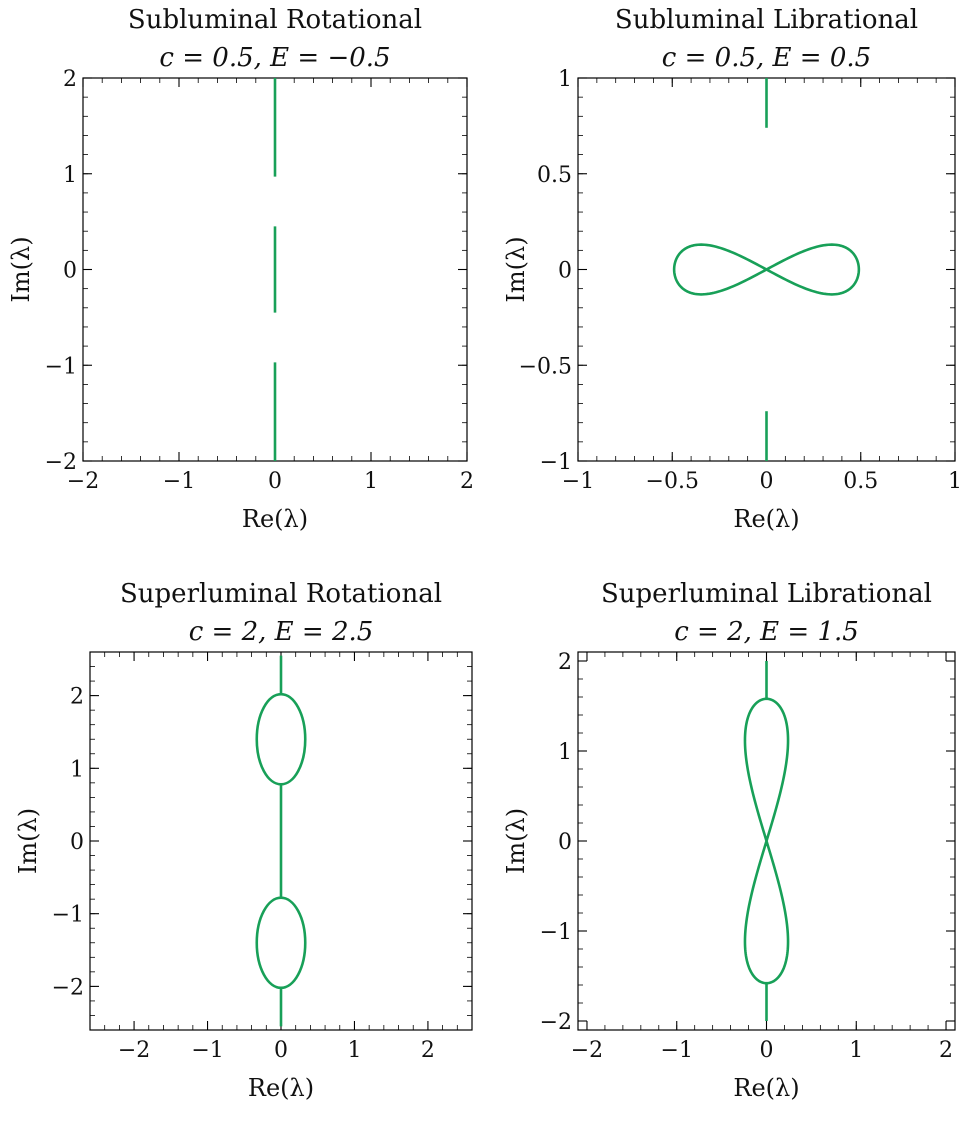 The image size is (963, 1121). Describe the element at coordinates (672, 481) in the screenshot. I see `x-tick-label: −0.5` at that location.